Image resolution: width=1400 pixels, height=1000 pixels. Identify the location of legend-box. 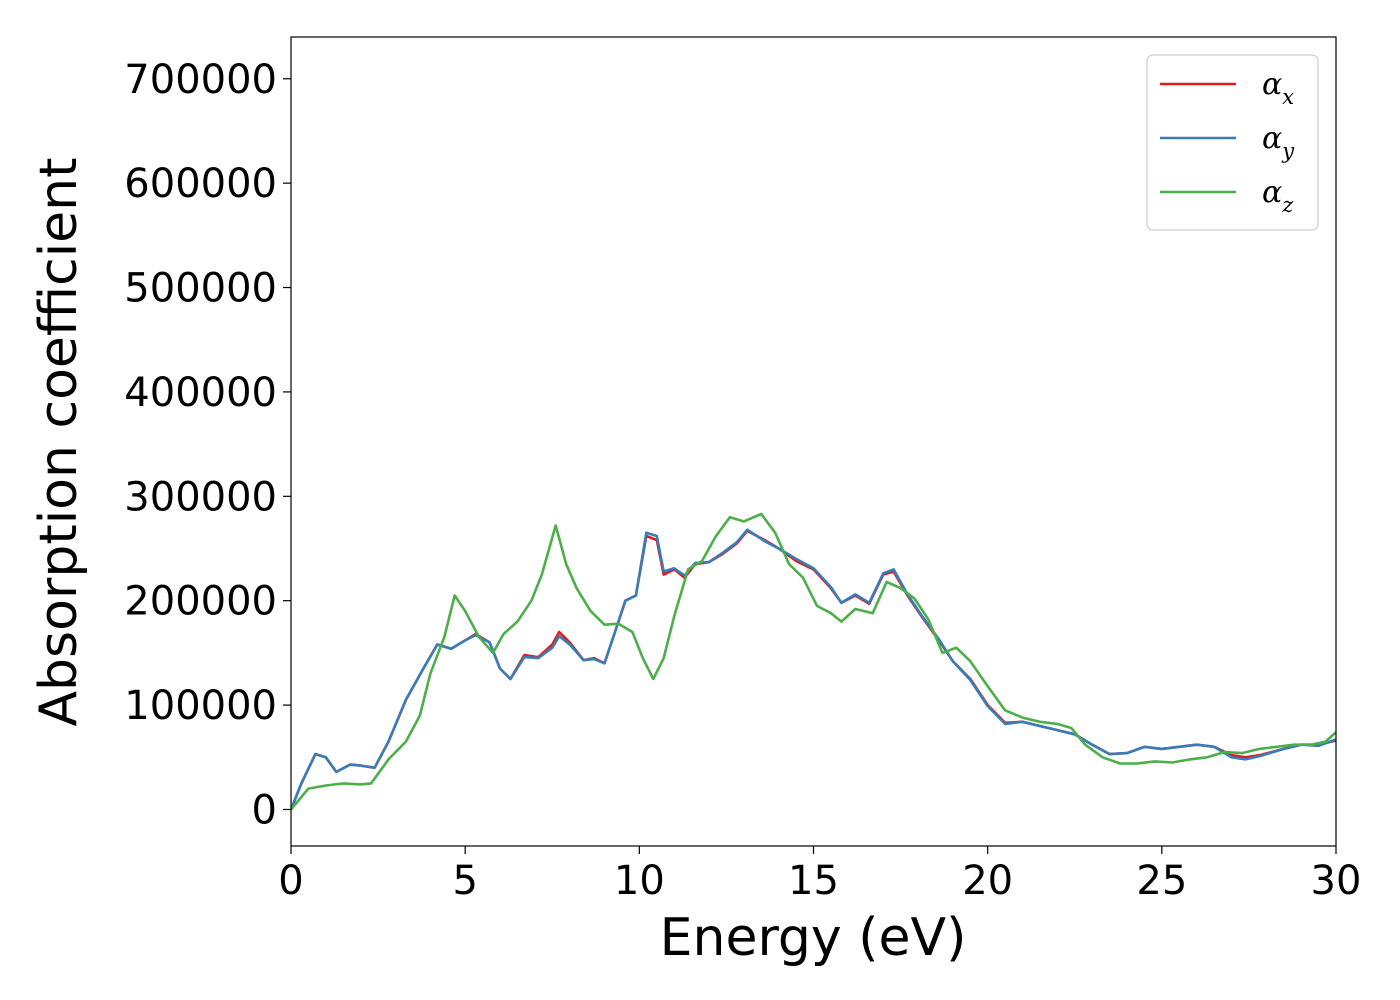
(1232, 142).